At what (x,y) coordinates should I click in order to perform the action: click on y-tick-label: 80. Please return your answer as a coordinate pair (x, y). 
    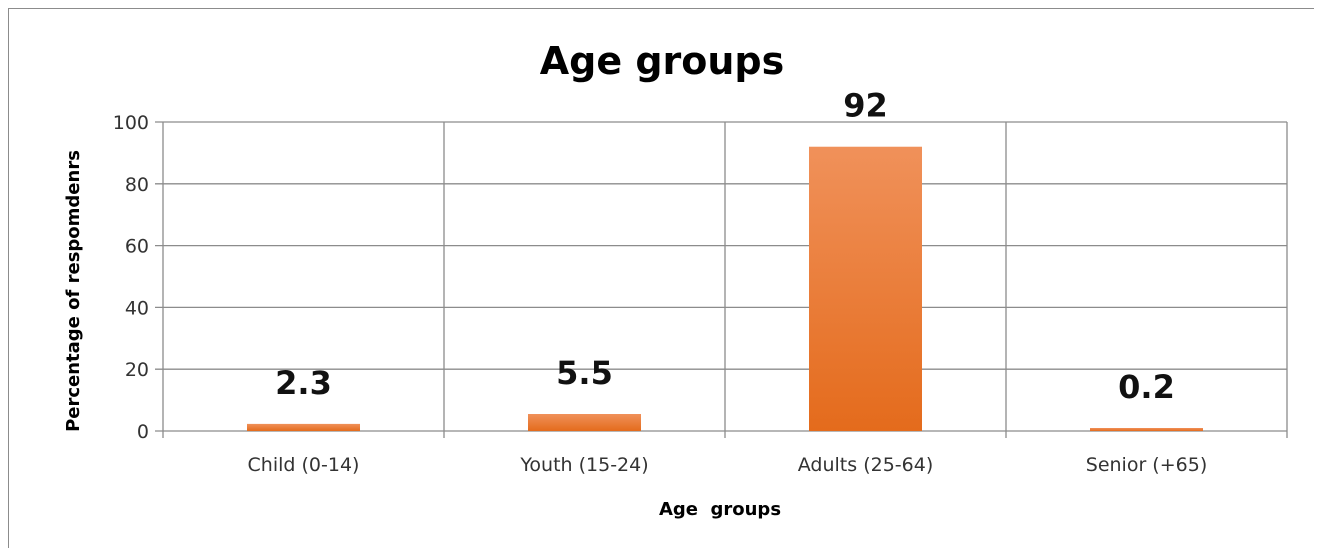
    Looking at the image, I should click on (137, 185).